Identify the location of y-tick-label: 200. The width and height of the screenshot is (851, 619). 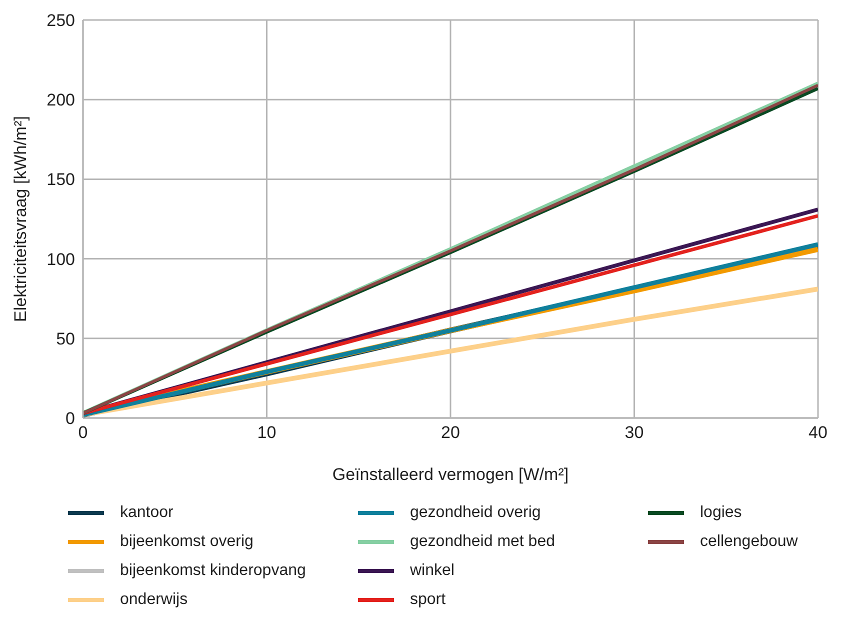
(60, 100).